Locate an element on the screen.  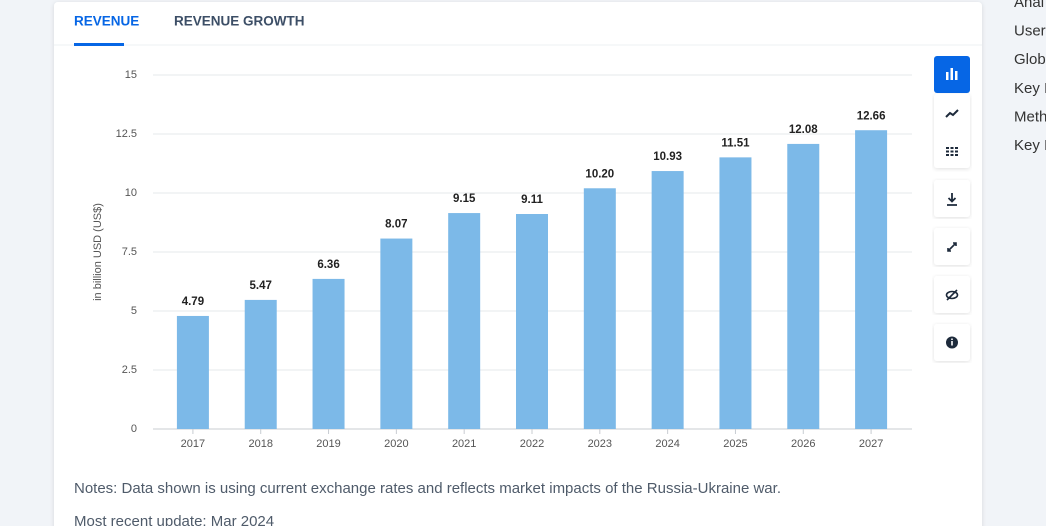
value-label: 5.47 is located at coordinates (261, 286).